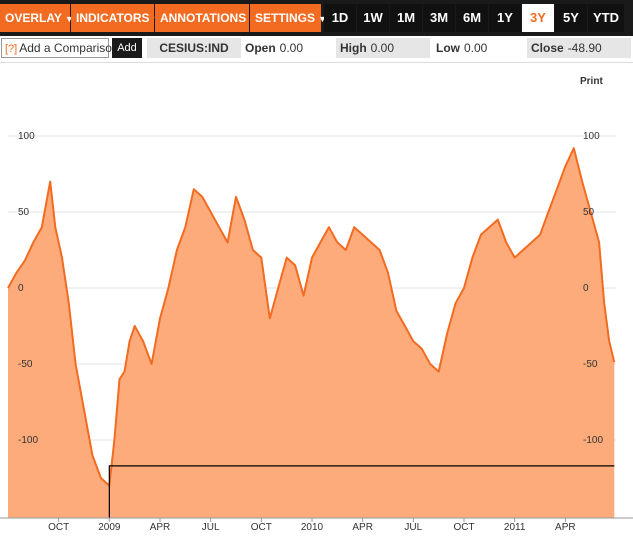 The height and width of the screenshot is (538, 633). What do you see at coordinates (547, 48) in the screenshot?
I see `close-label: Close` at bounding box center [547, 48].